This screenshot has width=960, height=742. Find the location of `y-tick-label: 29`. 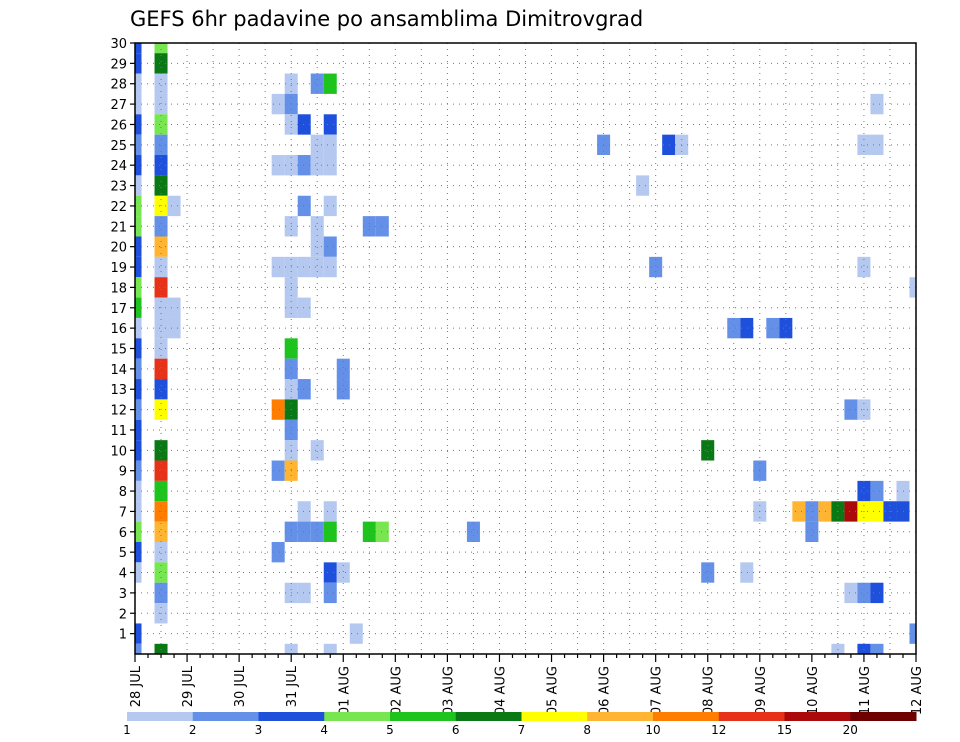

y-tick-label: 29 is located at coordinates (118, 64).